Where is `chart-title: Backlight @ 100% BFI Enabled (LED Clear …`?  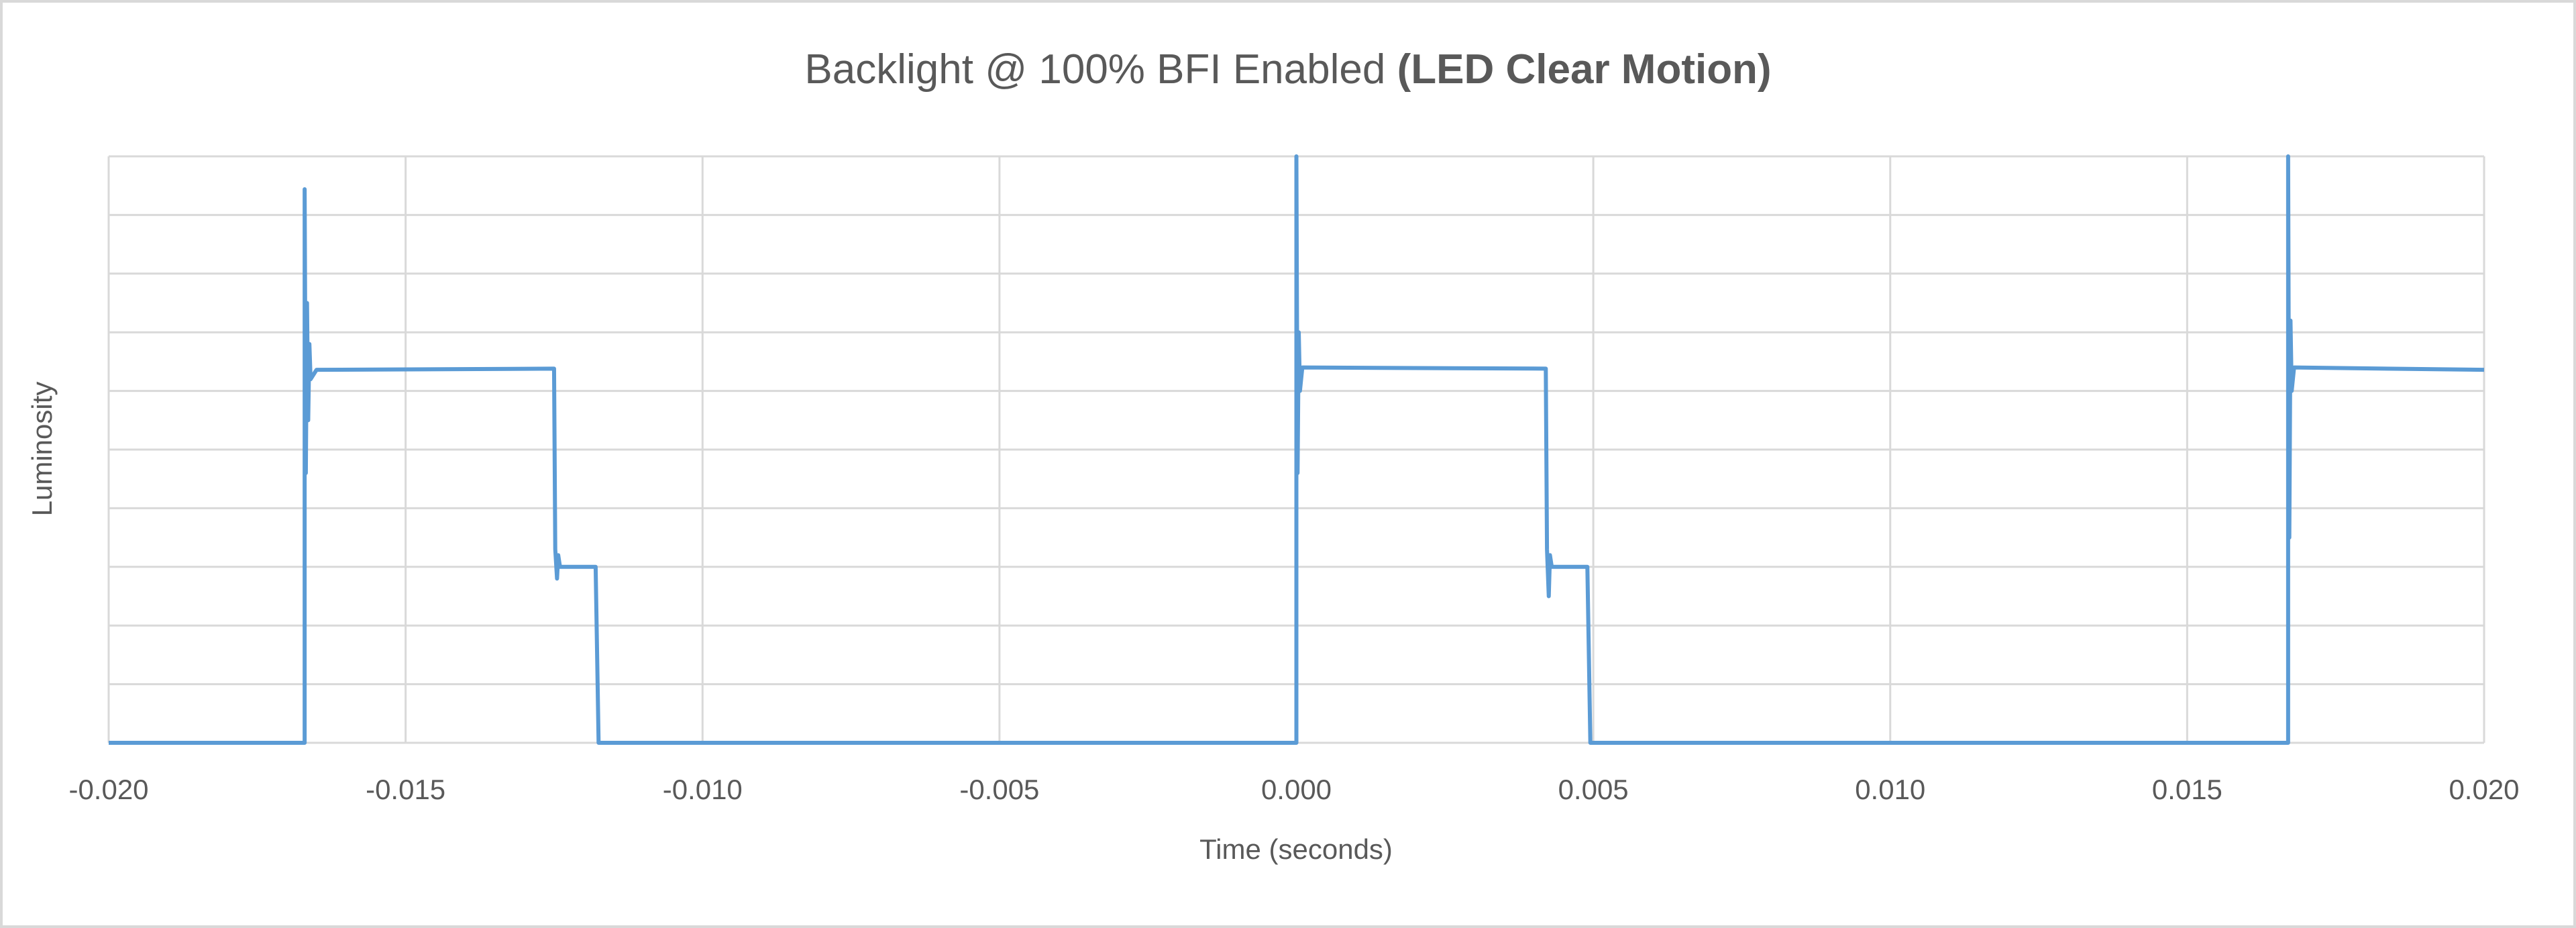
chart-title: Backlight @ 100% BFI Enabled (LED Clear … is located at coordinates (1287, 69).